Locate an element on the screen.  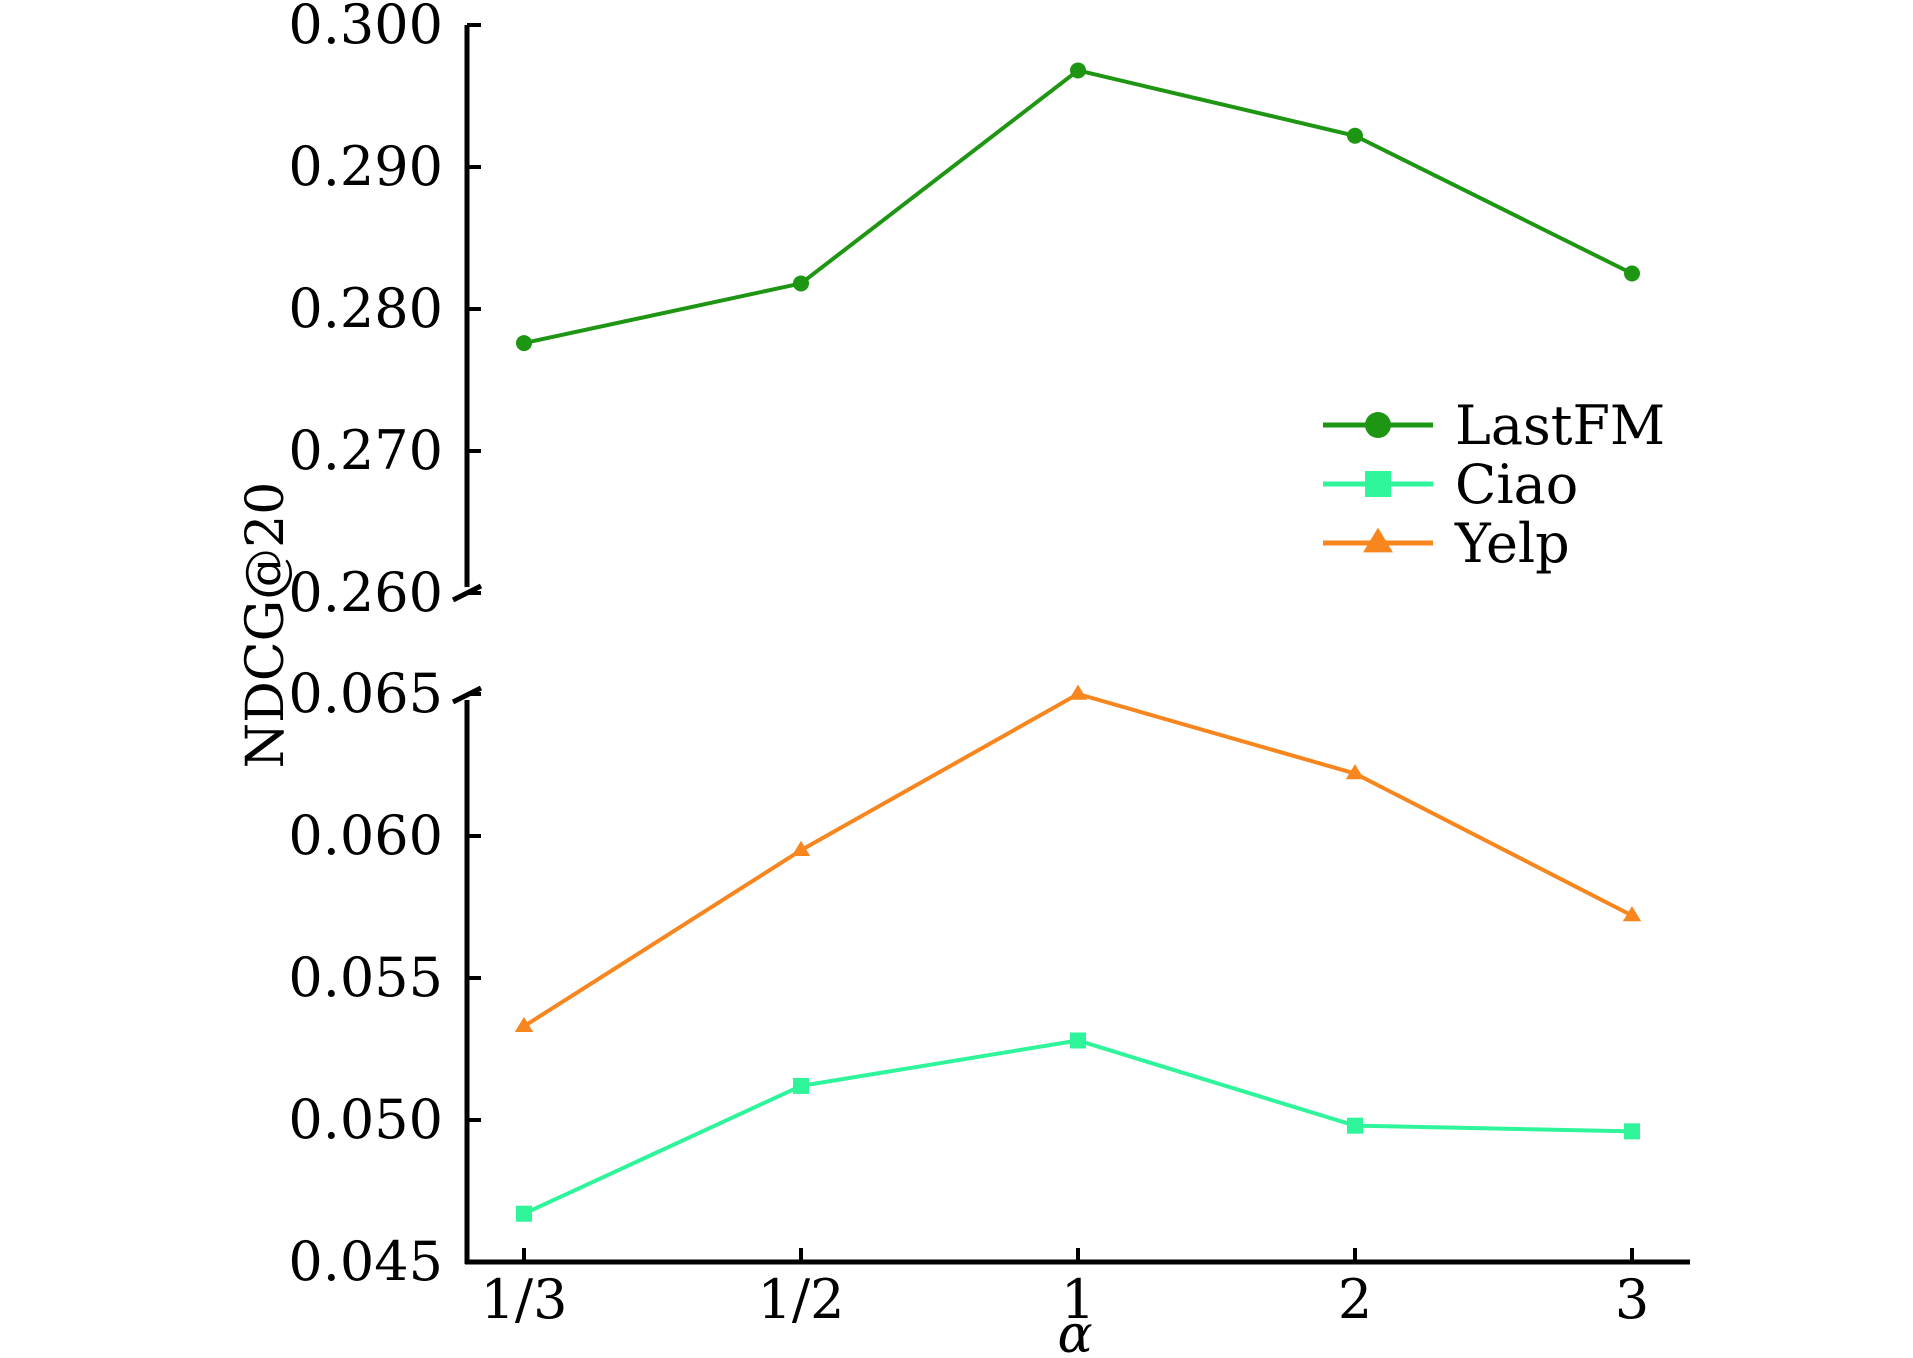
x-axis-label: α is located at coordinates (1074, 1331).